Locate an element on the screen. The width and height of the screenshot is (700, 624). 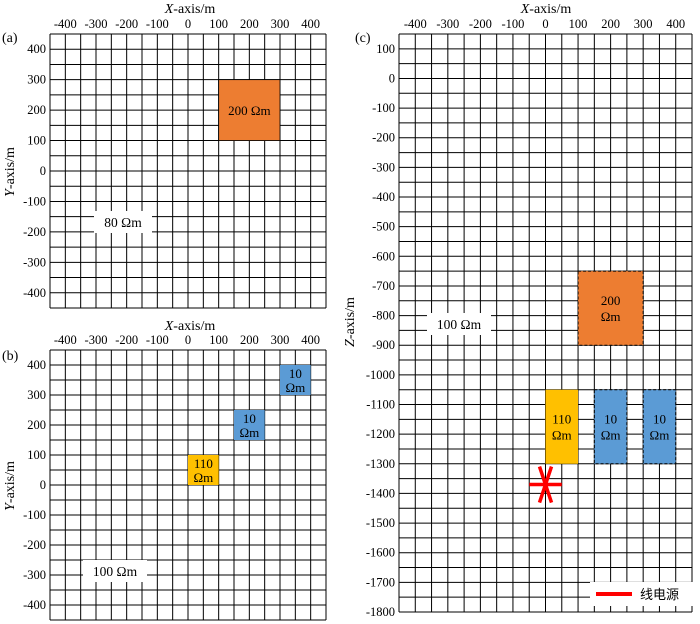
panel-a-y-tick-label: 100 is located at coordinates (36, 141).